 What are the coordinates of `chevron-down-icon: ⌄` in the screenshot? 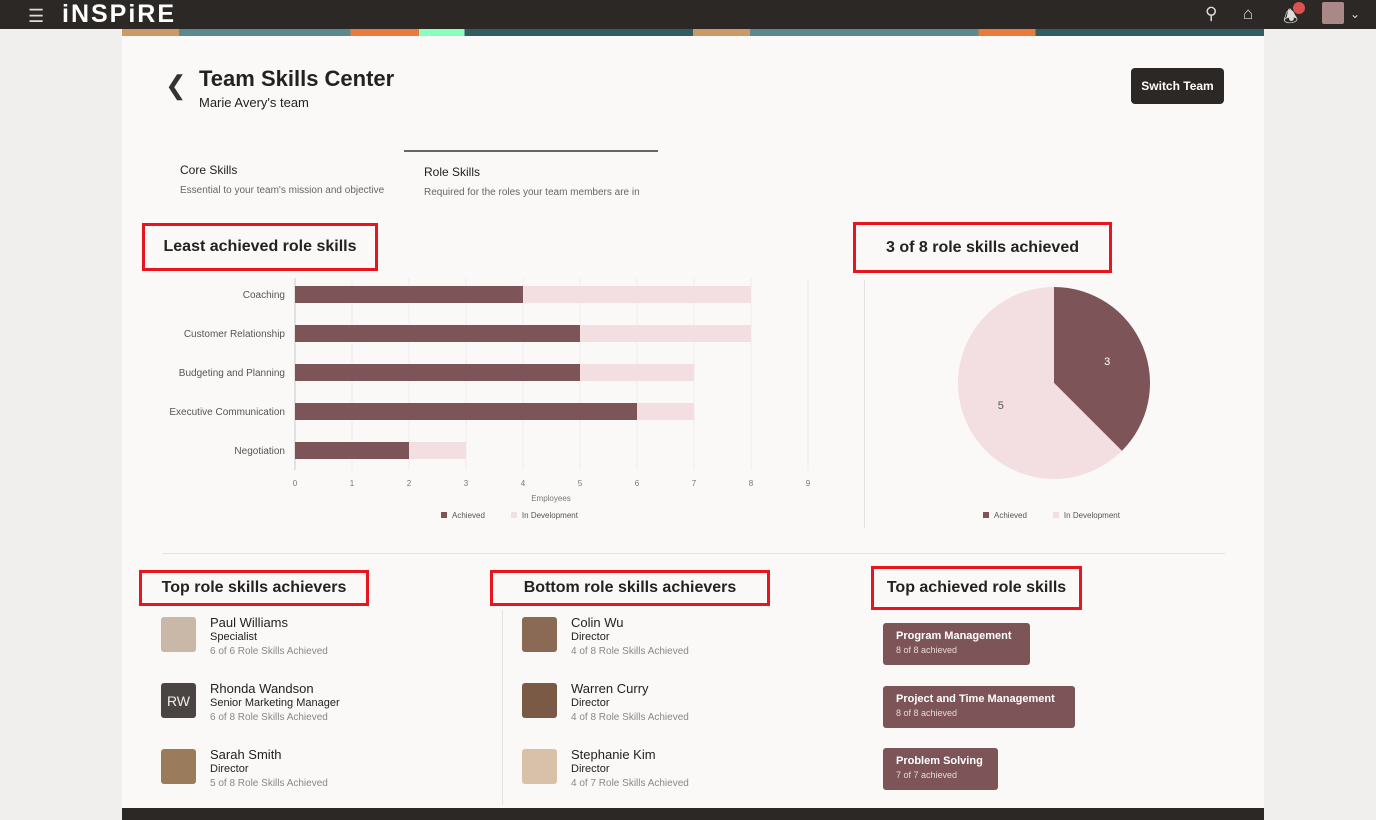 It's located at (1355, 14).